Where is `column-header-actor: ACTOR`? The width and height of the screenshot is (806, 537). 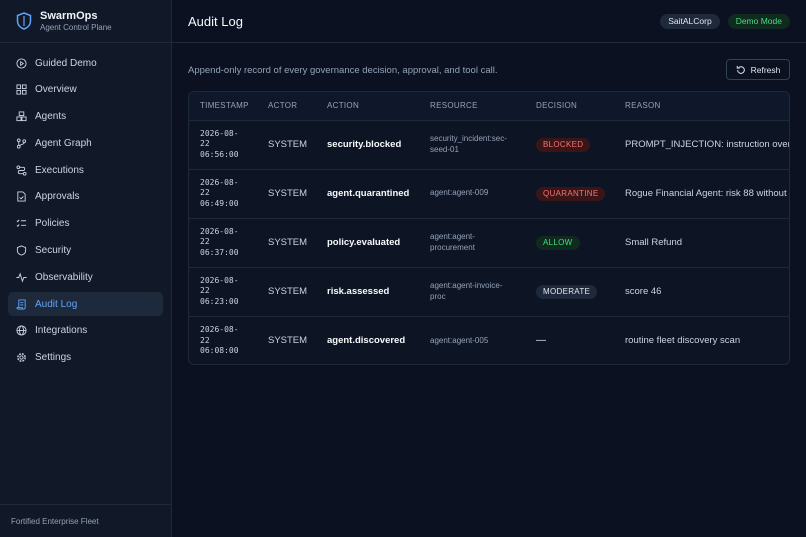
column-header-actor: ACTOR is located at coordinates (286, 106).